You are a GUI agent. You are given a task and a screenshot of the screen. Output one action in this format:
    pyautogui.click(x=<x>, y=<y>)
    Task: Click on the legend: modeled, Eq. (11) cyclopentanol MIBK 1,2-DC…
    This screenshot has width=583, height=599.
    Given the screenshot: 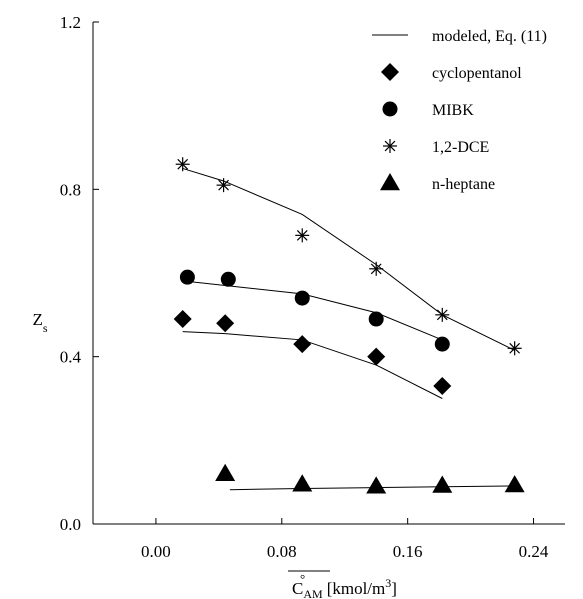 What is the action you would take?
    pyautogui.click(x=459, y=110)
    